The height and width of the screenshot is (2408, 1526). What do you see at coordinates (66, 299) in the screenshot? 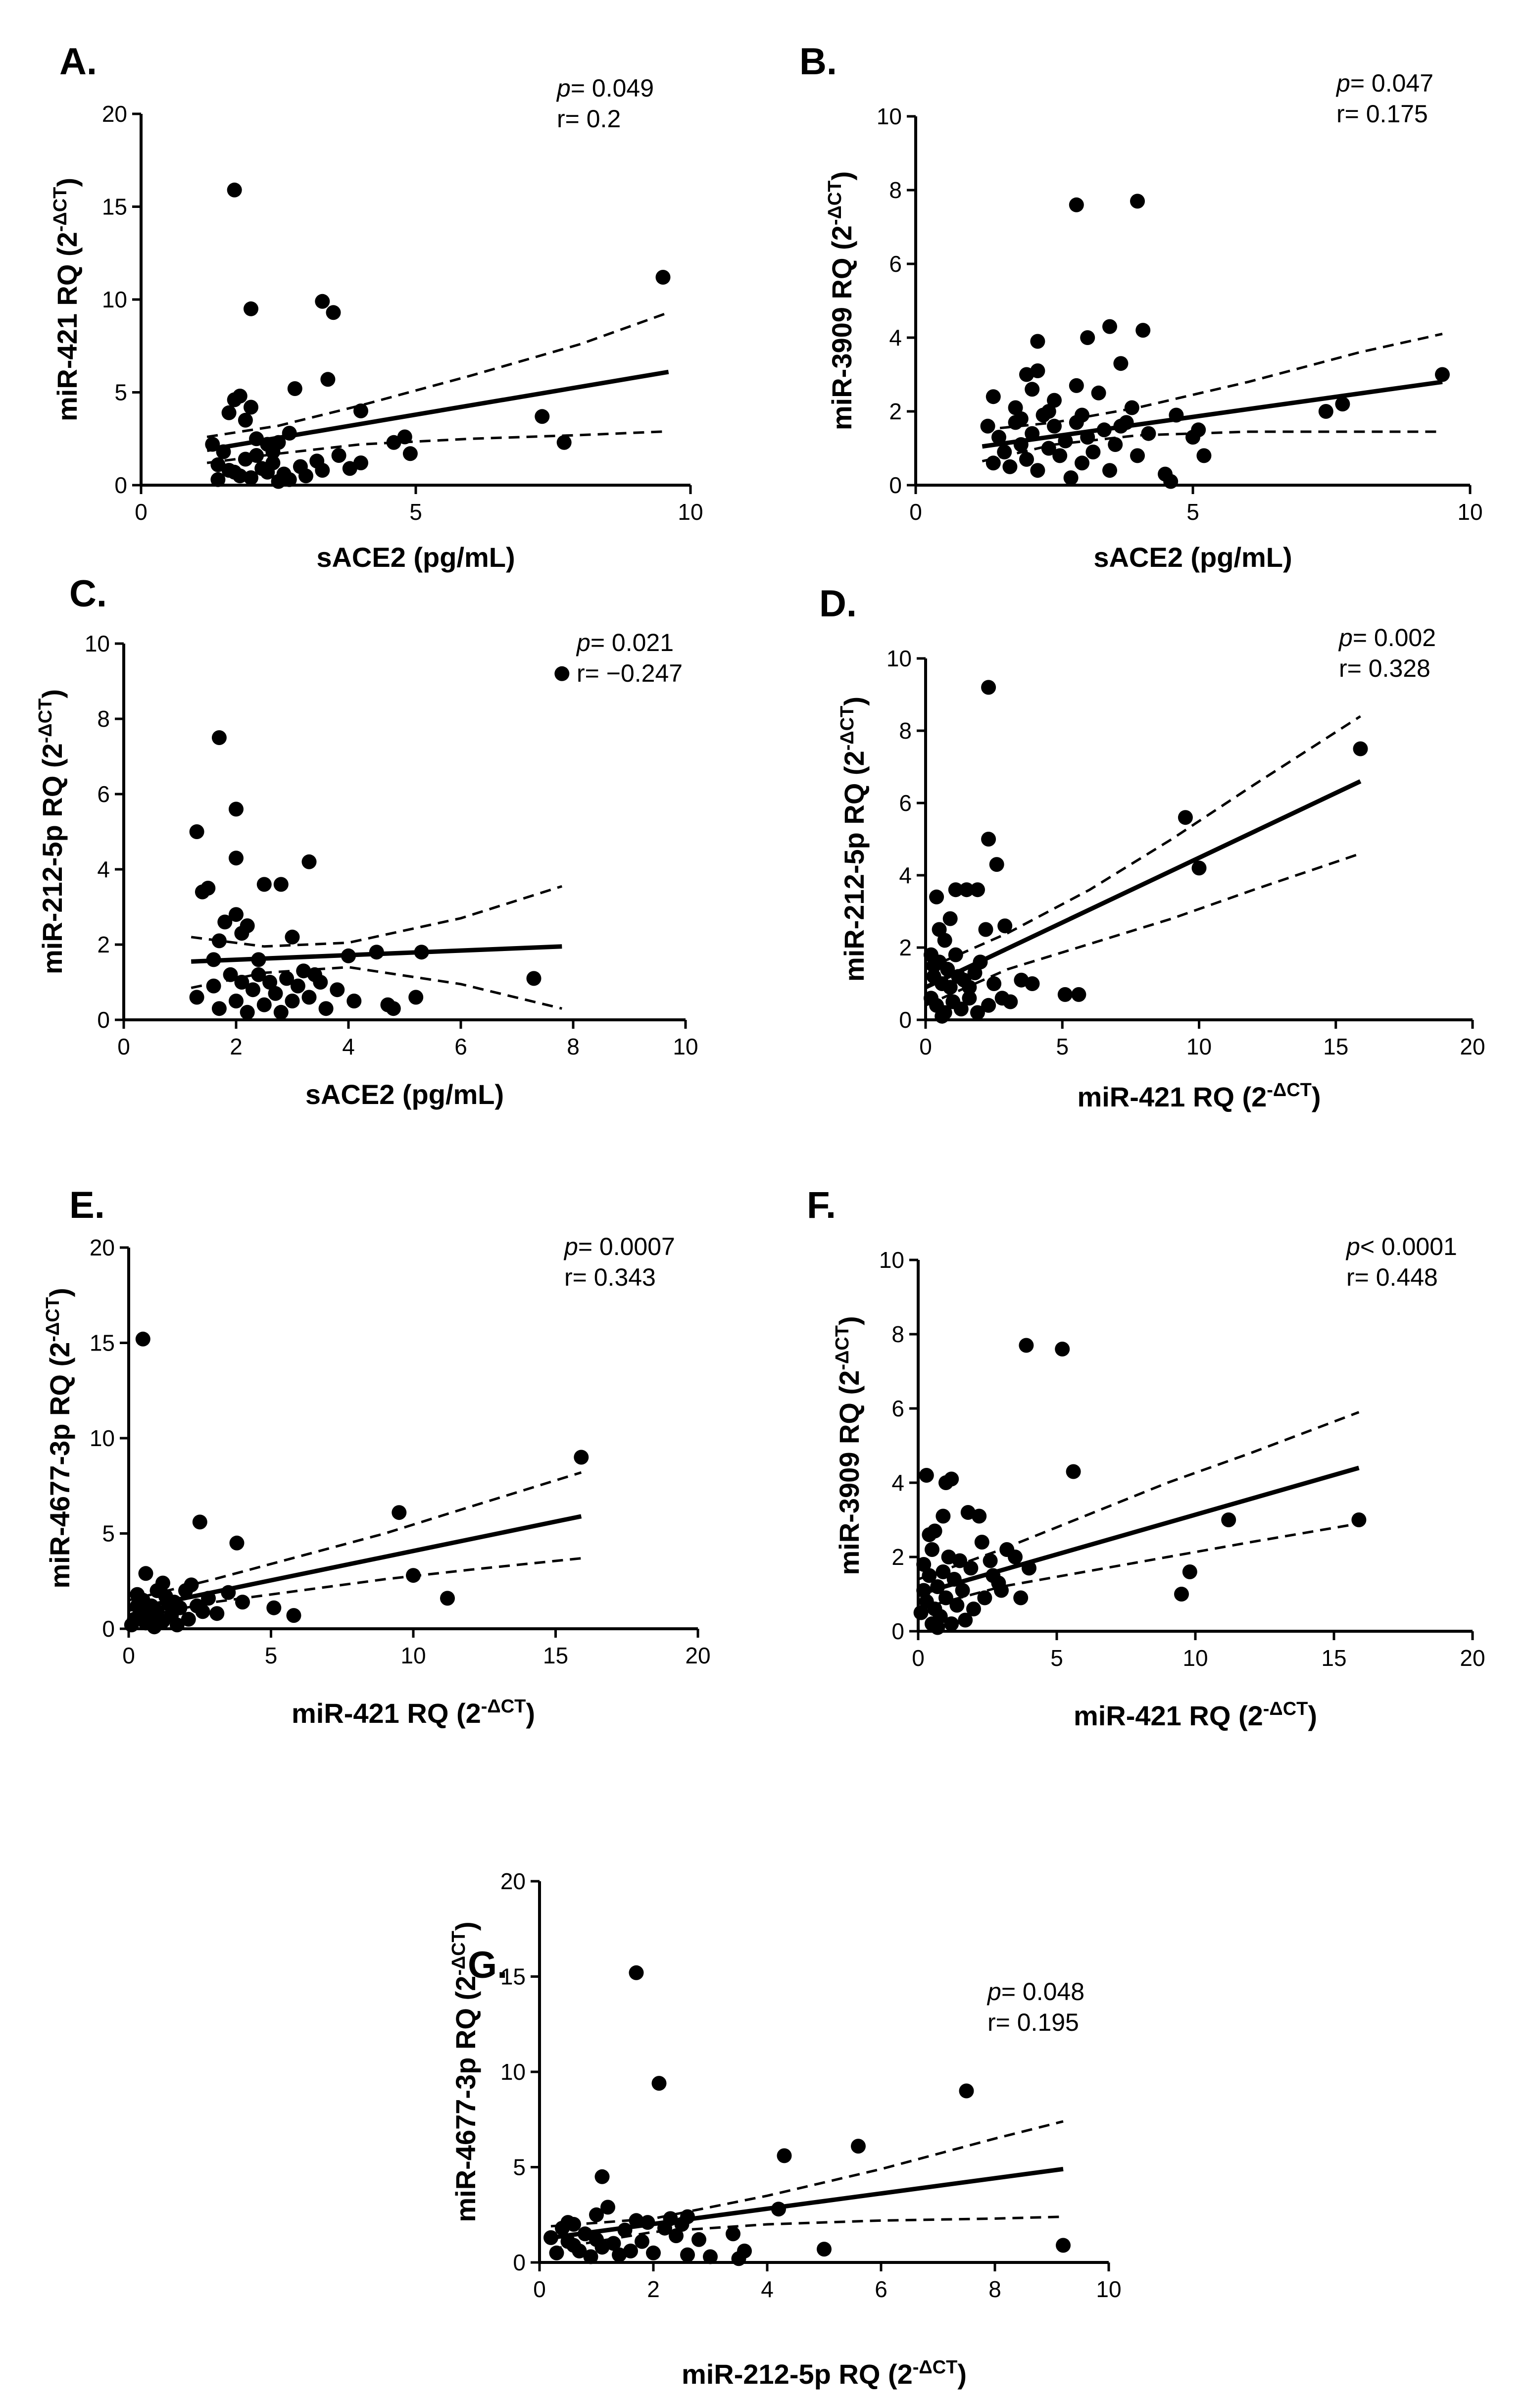
I see `y-axis-title: miR-421 RQ (2-ΔCT)` at bounding box center [66, 299].